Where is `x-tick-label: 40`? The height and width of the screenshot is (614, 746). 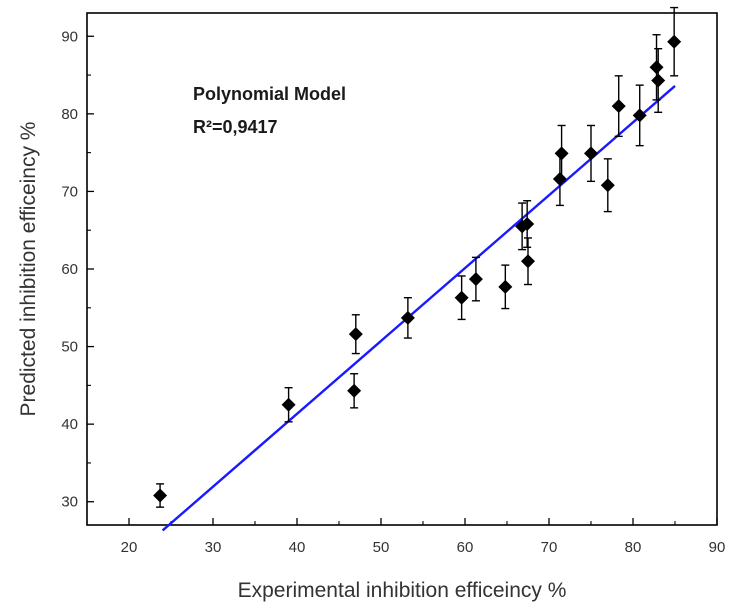
x-tick-label: 40 is located at coordinates (297, 547).